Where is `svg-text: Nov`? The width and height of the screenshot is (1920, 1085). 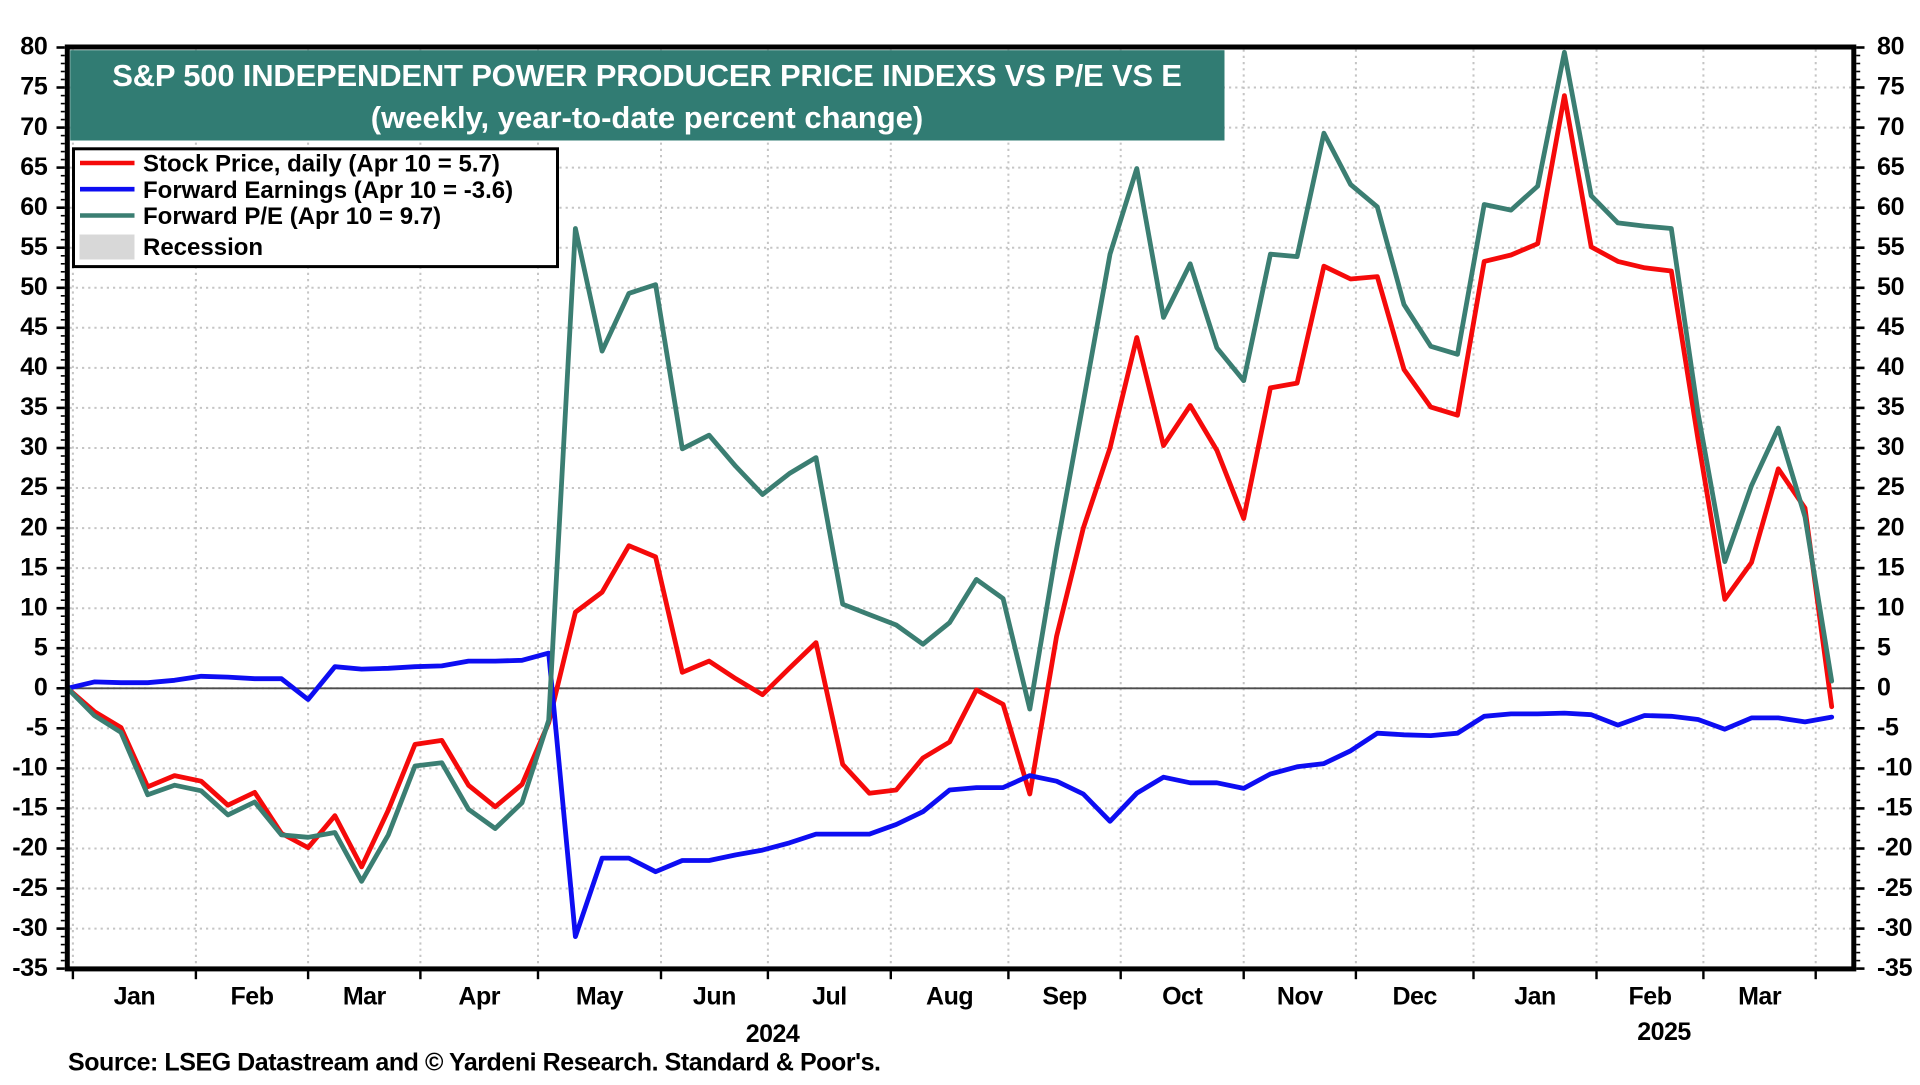
svg-text: Nov is located at coordinates (1300, 997).